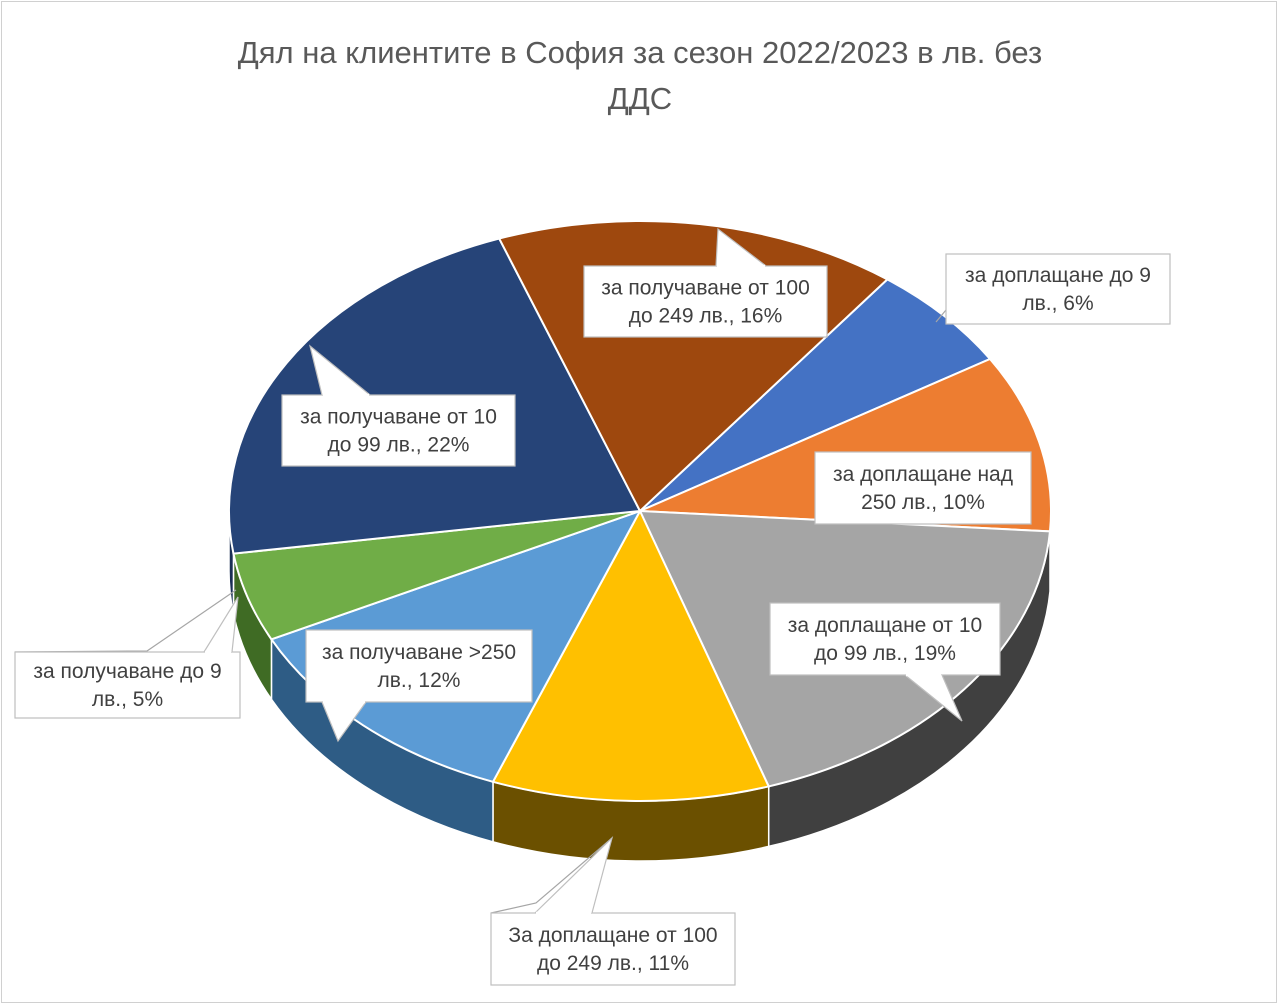 The image size is (1280, 1006). Describe the element at coordinates (640, 98) in the screenshot. I see `chart-title-line-2: ДДС` at that location.